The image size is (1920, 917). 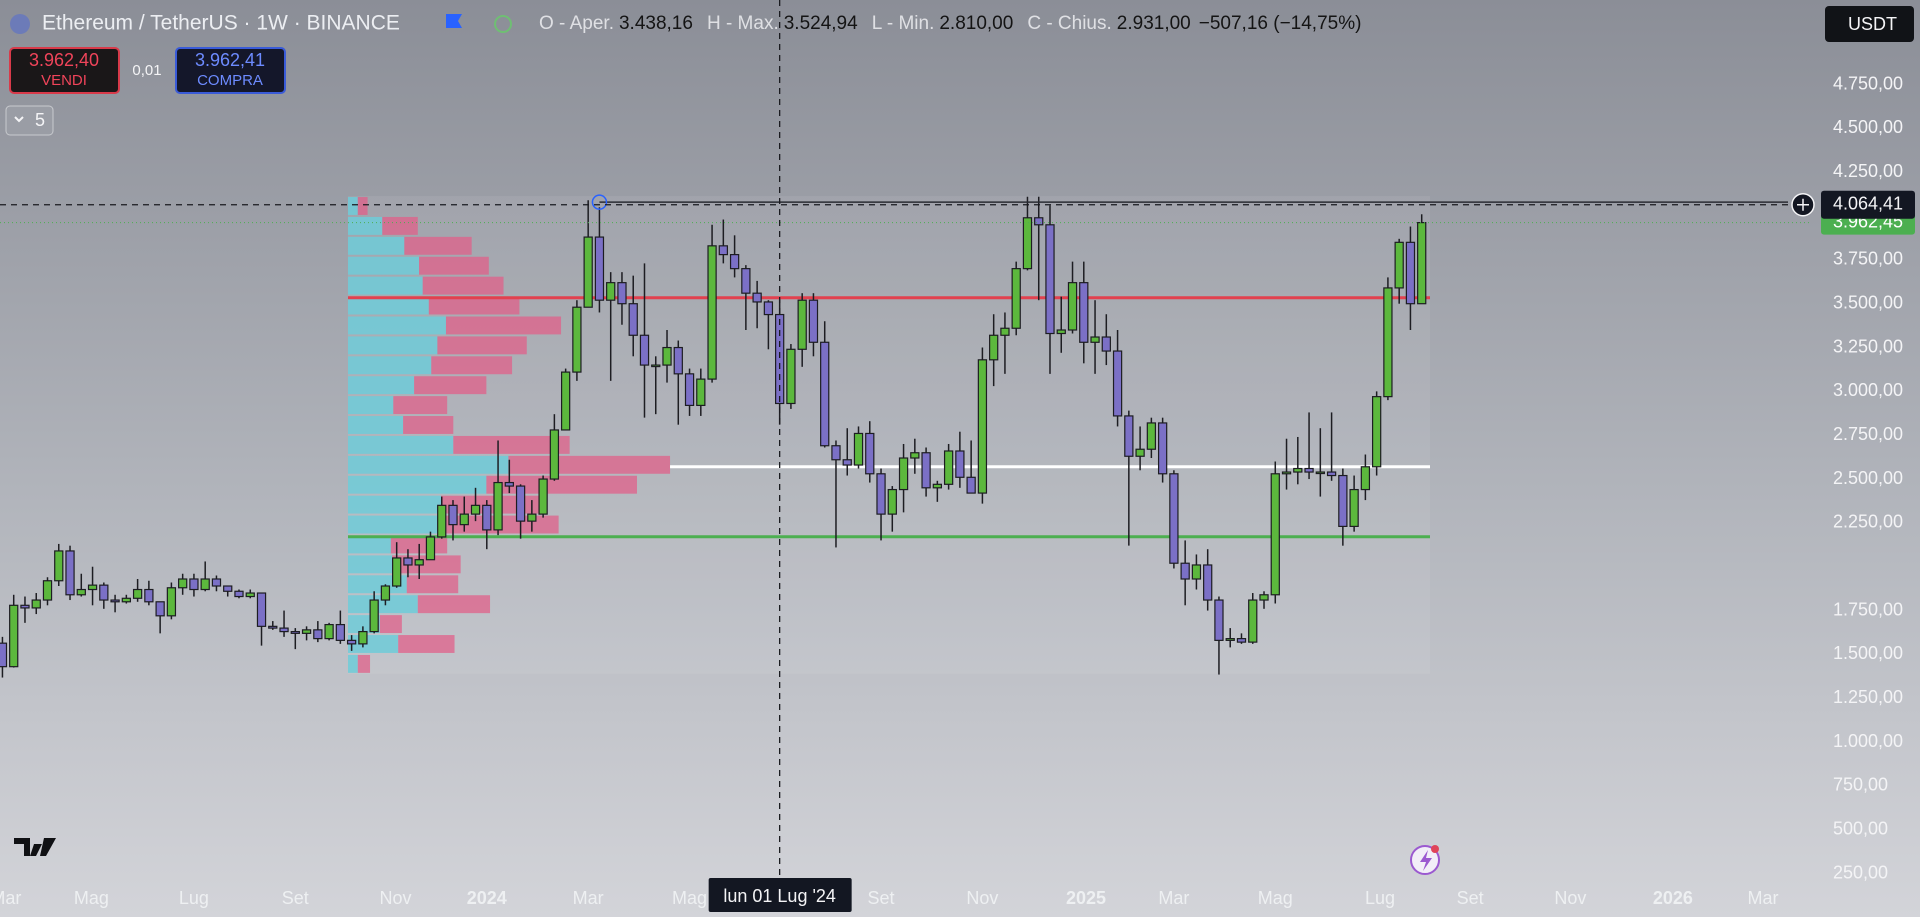 What do you see at coordinates (1868, 259) in the screenshot?
I see `y-tick-label: 3.750,00` at bounding box center [1868, 259].